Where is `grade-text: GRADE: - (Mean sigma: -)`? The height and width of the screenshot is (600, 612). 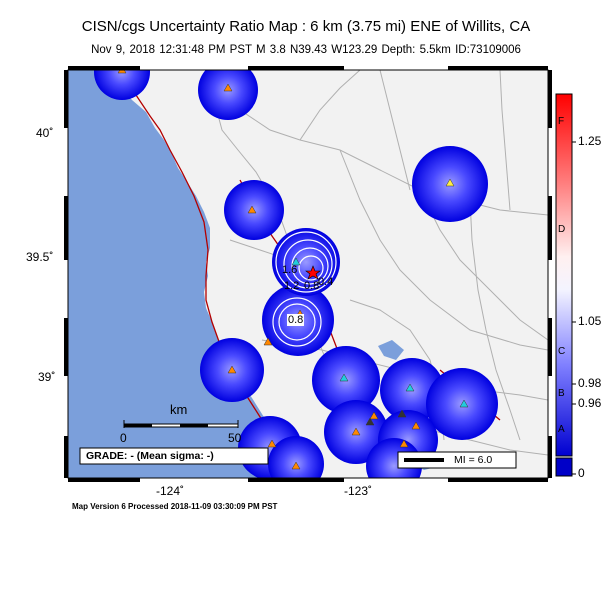
grade-text: GRADE: - (Mean sigma: -) is located at coordinates (150, 456).